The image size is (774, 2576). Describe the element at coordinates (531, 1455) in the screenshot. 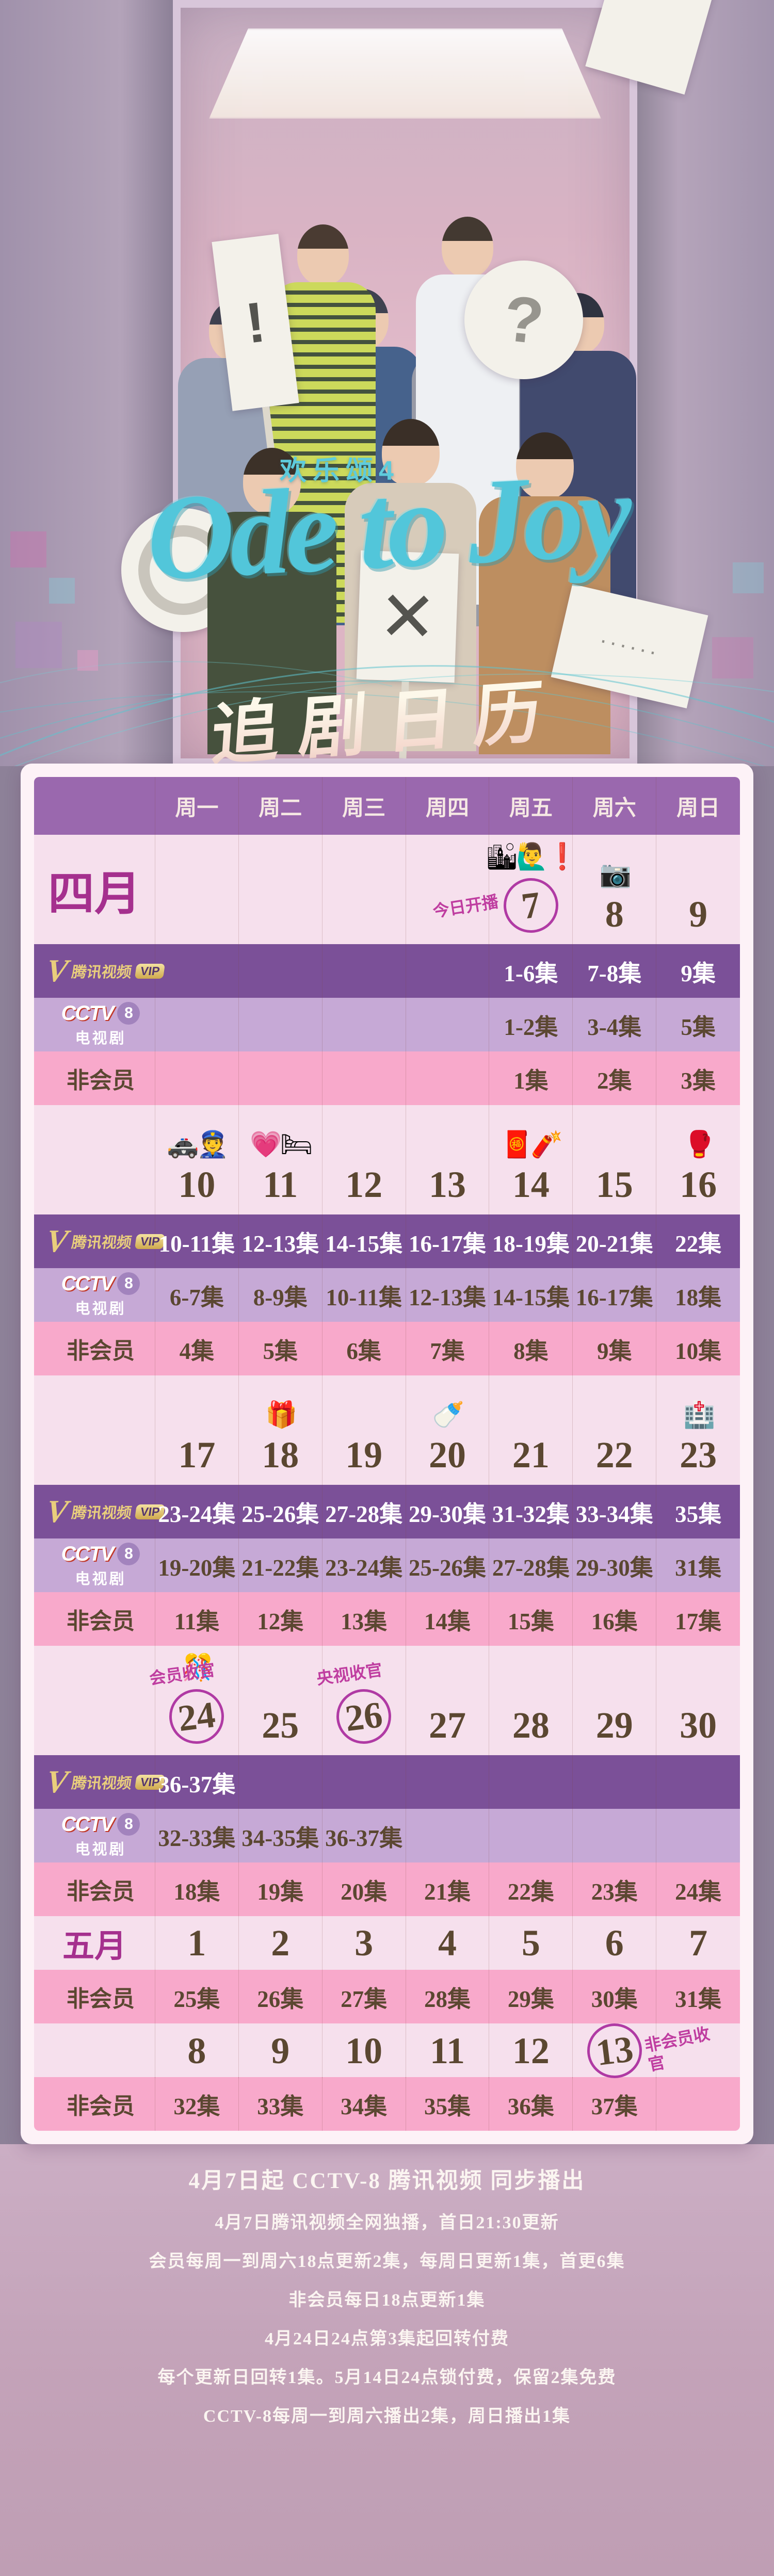

I see `date-number: 21` at that location.